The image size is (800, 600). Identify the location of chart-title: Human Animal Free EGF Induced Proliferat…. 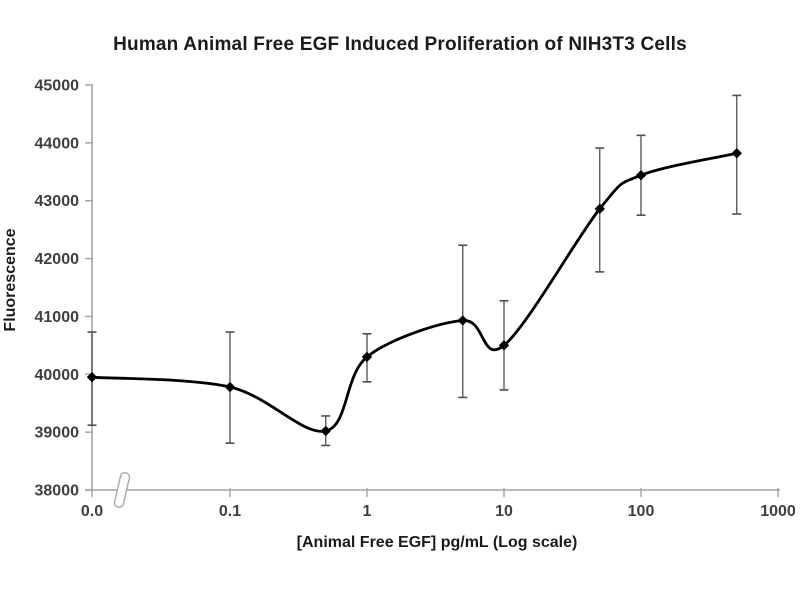
(400, 44).